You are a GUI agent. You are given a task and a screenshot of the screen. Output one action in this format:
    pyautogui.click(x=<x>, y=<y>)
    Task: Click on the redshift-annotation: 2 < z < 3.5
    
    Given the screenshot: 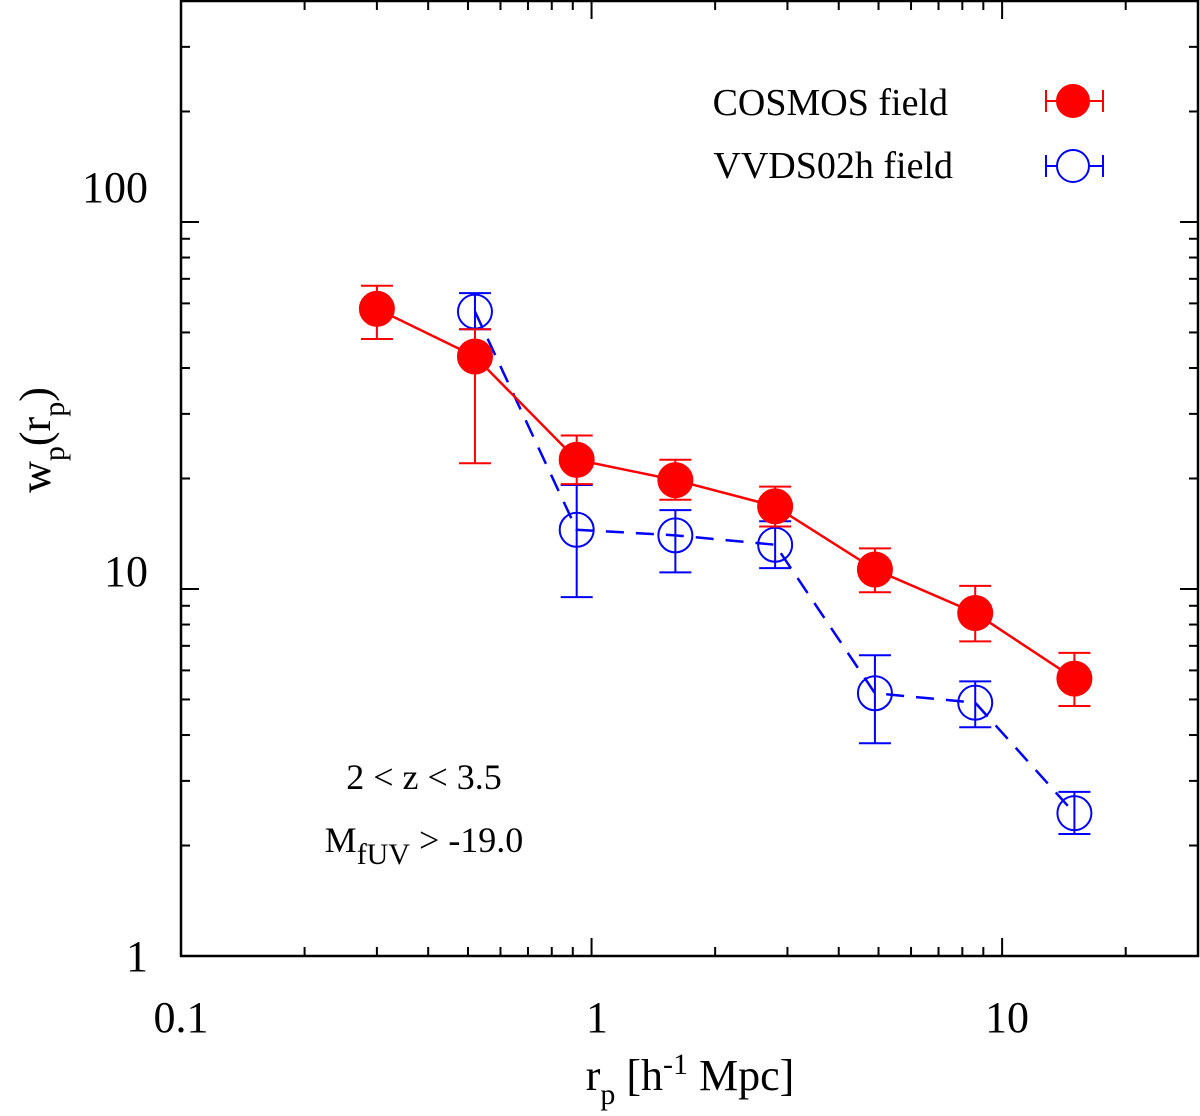 What is the action you would take?
    pyautogui.click(x=424, y=777)
    